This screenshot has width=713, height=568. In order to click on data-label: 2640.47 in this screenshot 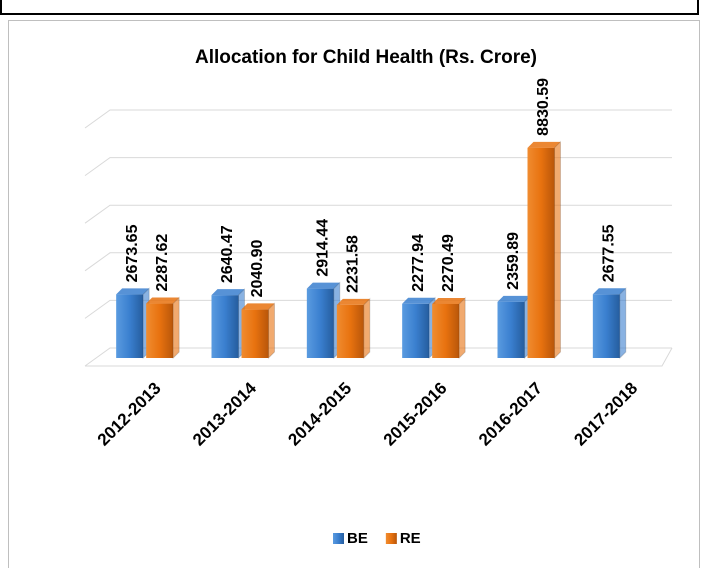, I will do `click(227, 254)`.